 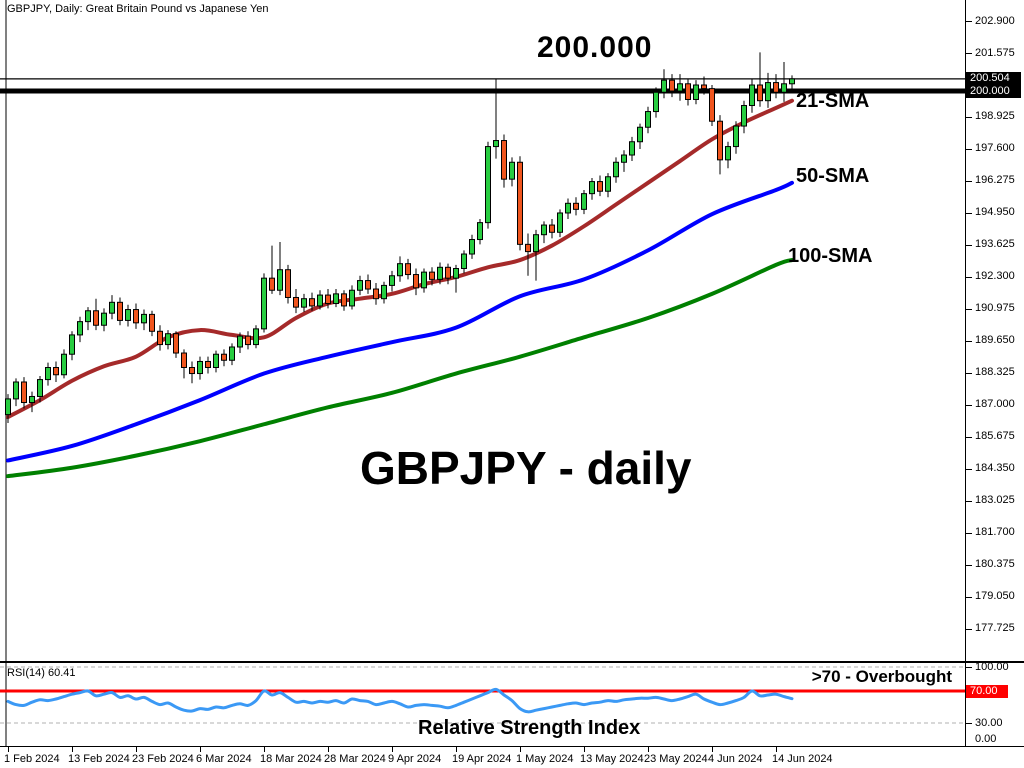 What do you see at coordinates (802, 759) in the screenshot?
I see `date-tick-label: 14 Jun 2024` at bounding box center [802, 759].